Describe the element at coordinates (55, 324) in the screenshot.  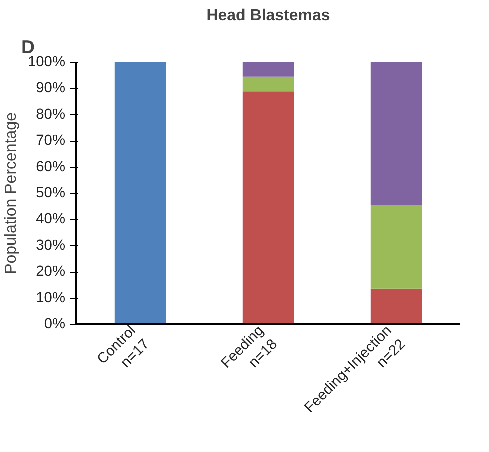
I see `y-tick-label: 0%` at that location.